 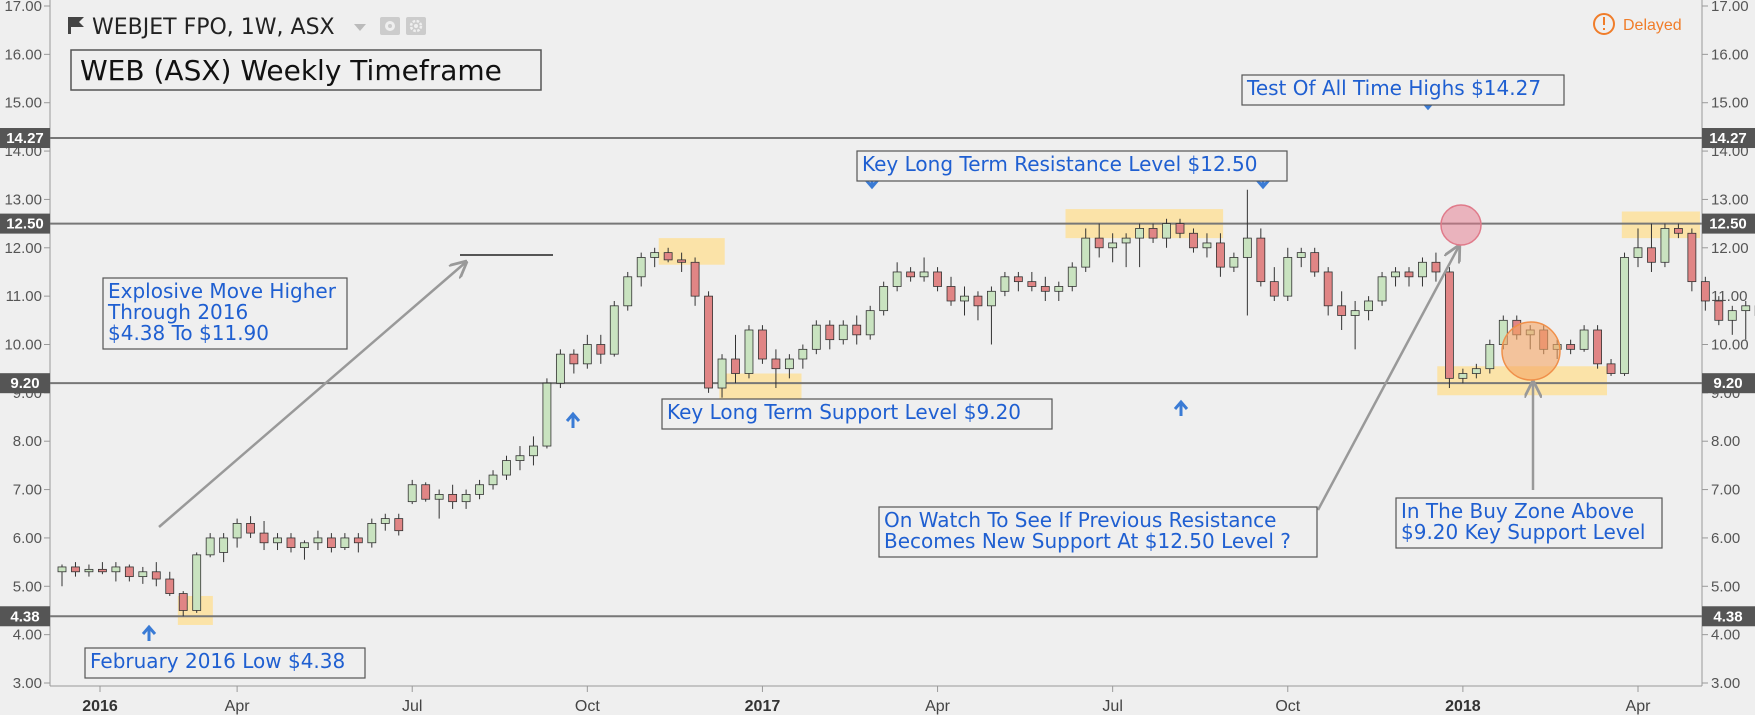 I want to click on y-tick-label: 6.00, so click(x=1725, y=538).